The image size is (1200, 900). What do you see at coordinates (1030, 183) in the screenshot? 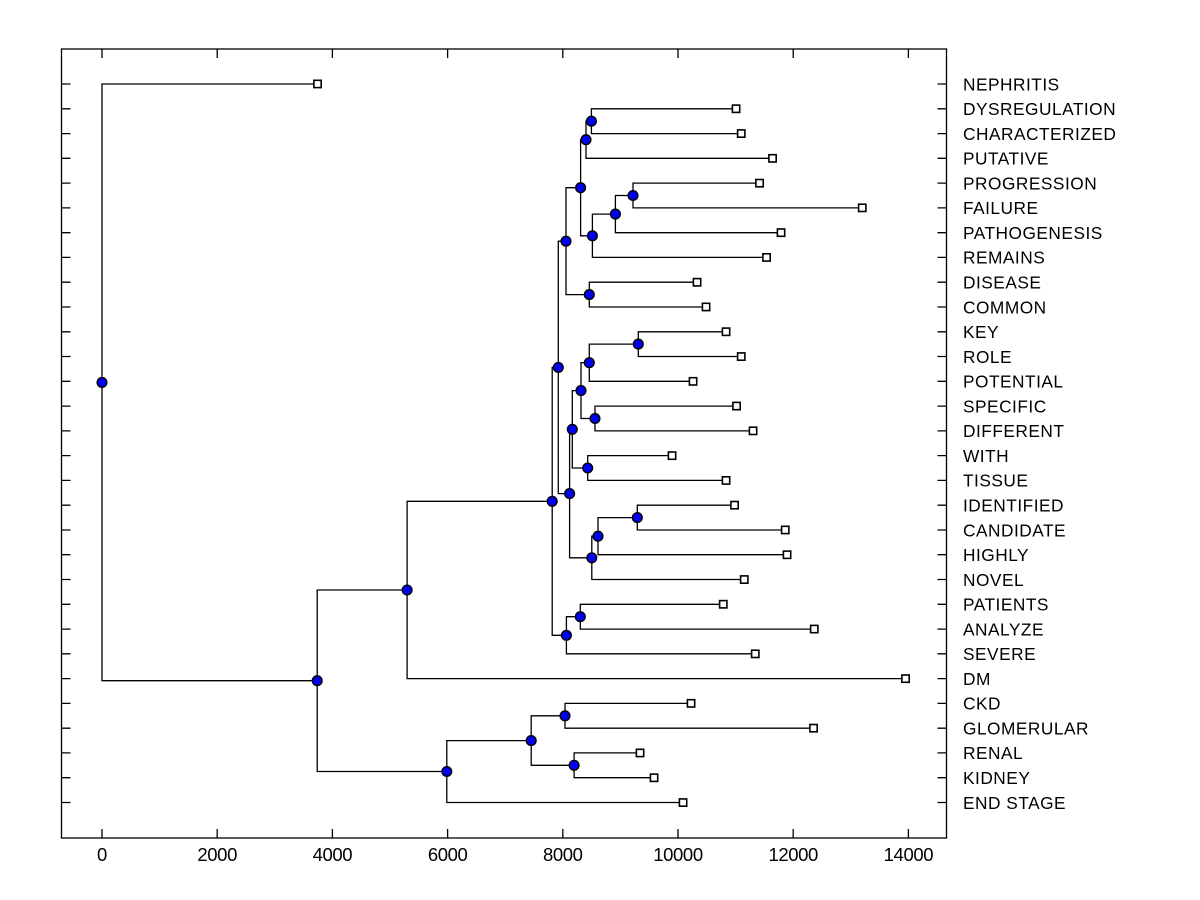
I see `svg-text: PROGRESSION` at bounding box center [1030, 183].